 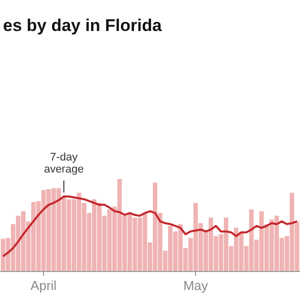 What do you see at coordinates (43, 285) in the screenshot?
I see `x-tick-label: April` at bounding box center [43, 285].